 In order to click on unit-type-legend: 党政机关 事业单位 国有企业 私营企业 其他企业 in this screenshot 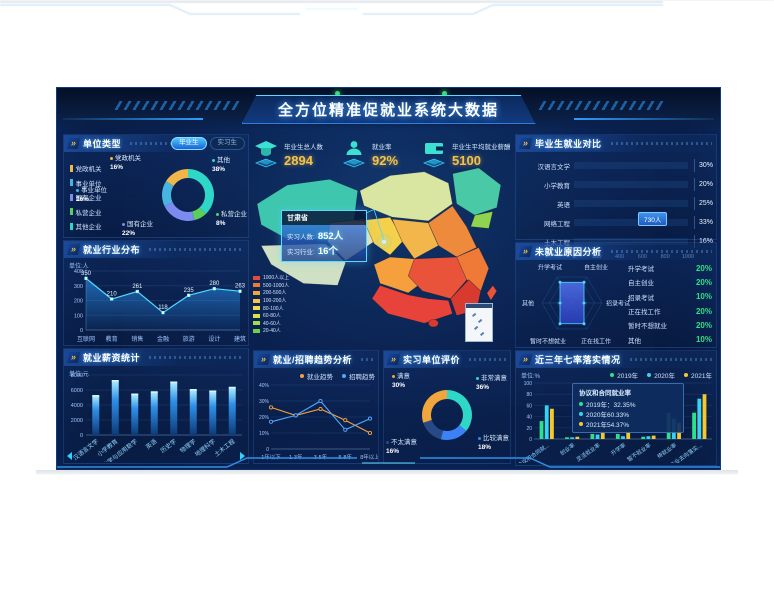, I will do `click(86, 197)`.